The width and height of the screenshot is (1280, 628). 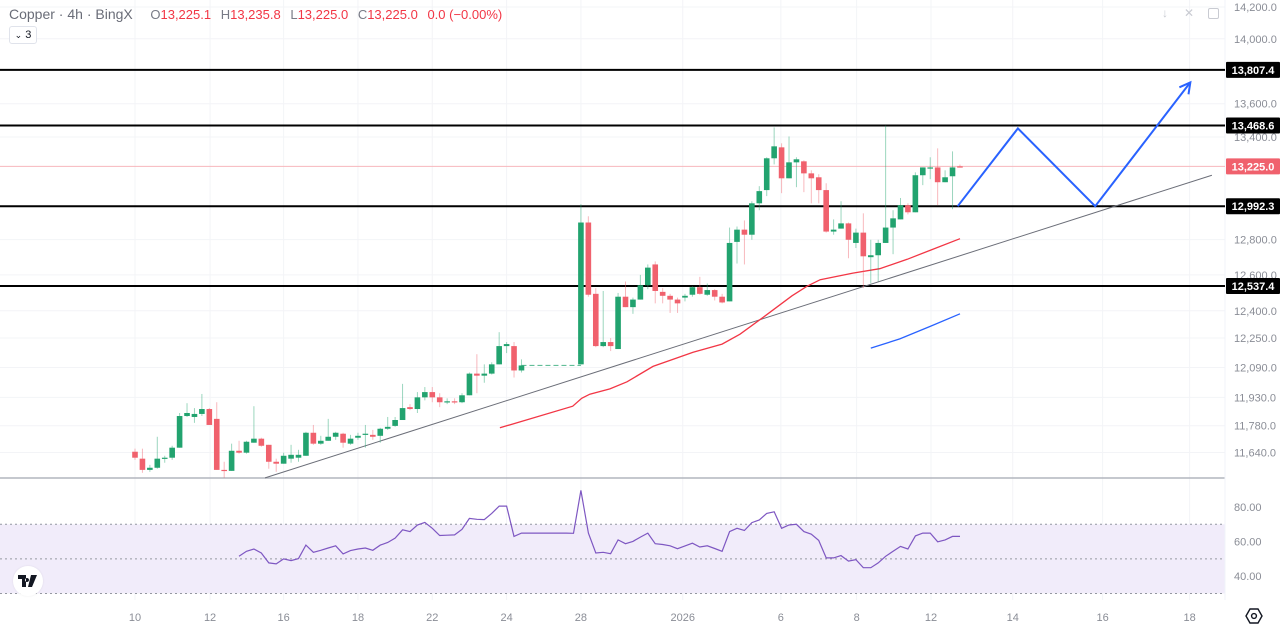 I want to click on time-tick-label: 22, so click(x=432, y=618).